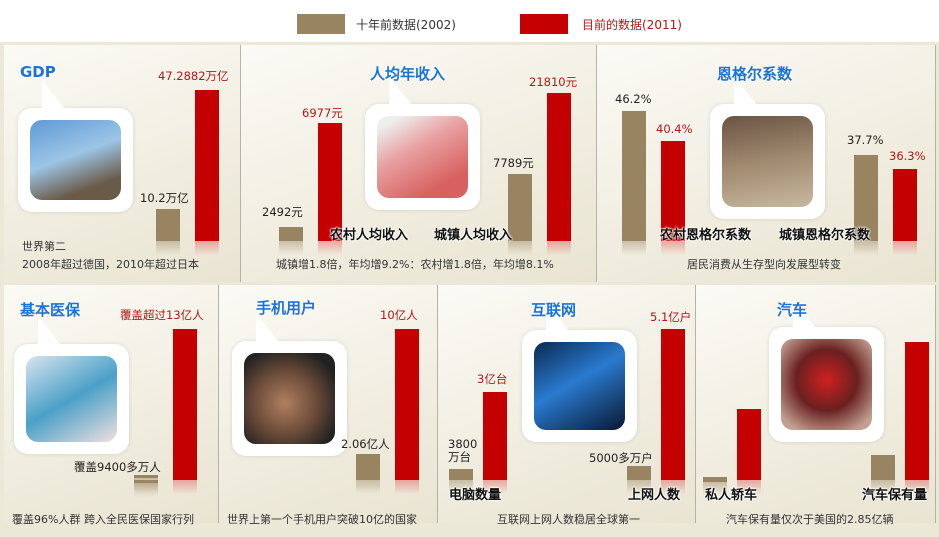  I want to click on legend-label-2011: 目前的数据(2011), so click(632, 25).